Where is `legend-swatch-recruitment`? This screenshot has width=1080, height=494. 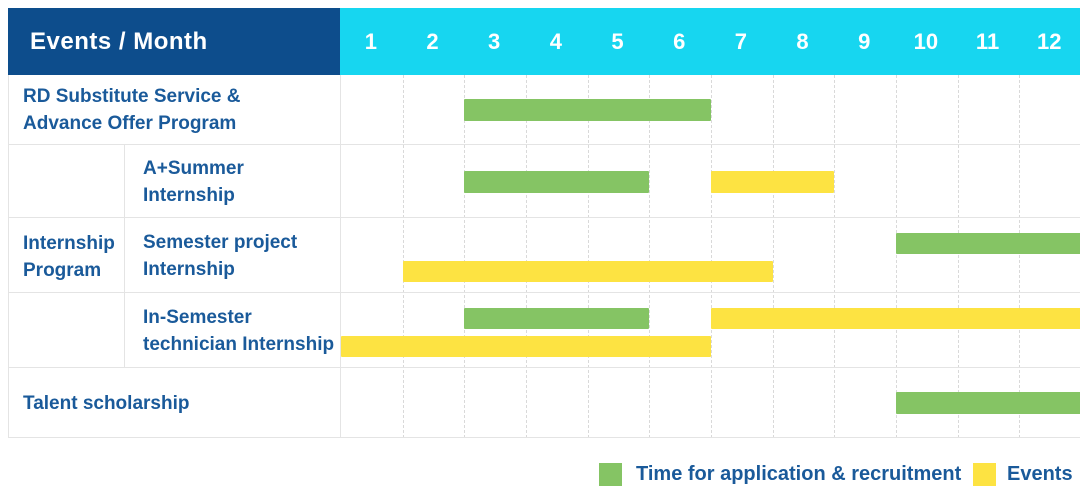 legend-swatch-recruitment is located at coordinates (610, 474).